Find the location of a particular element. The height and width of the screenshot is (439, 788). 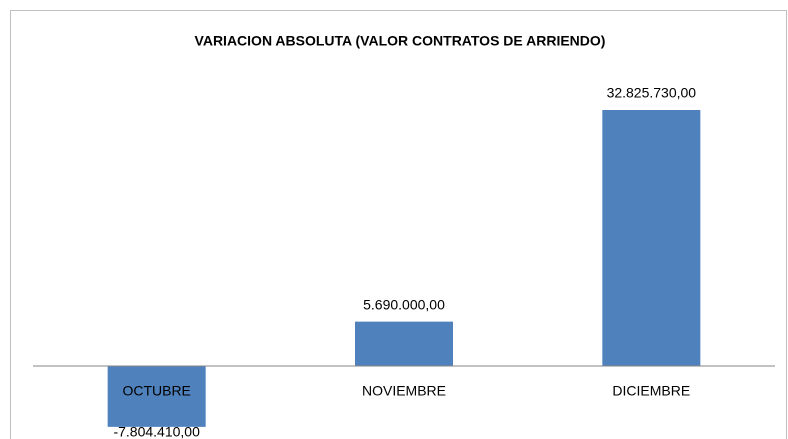

x-tick-label: DICIEMBRE is located at coordinates (651, 391).